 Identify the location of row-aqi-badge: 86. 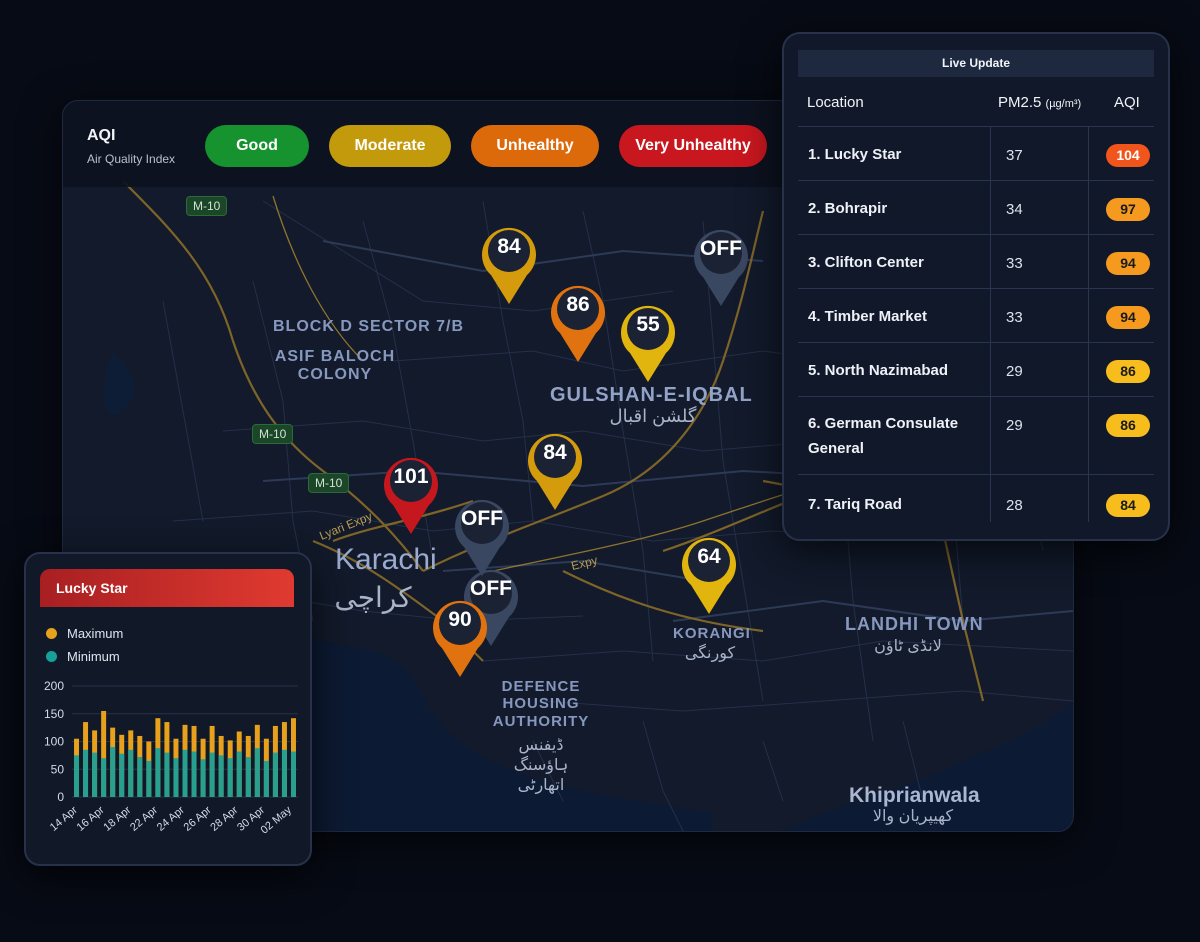
(1128, 371).